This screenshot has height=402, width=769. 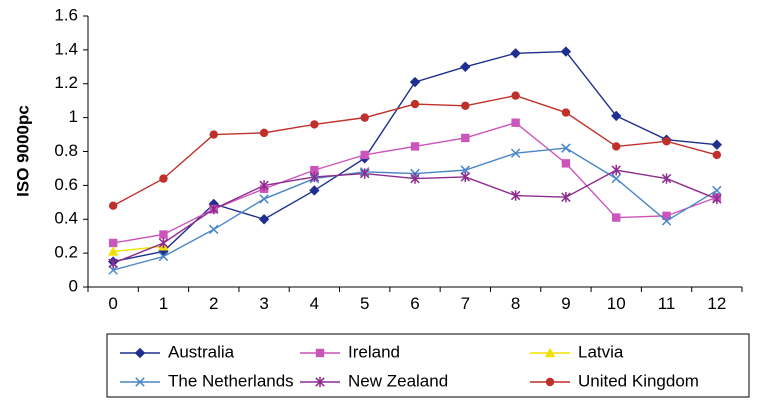 I want to click on legend-label: United Kingdom, so click(x=638, y=380).